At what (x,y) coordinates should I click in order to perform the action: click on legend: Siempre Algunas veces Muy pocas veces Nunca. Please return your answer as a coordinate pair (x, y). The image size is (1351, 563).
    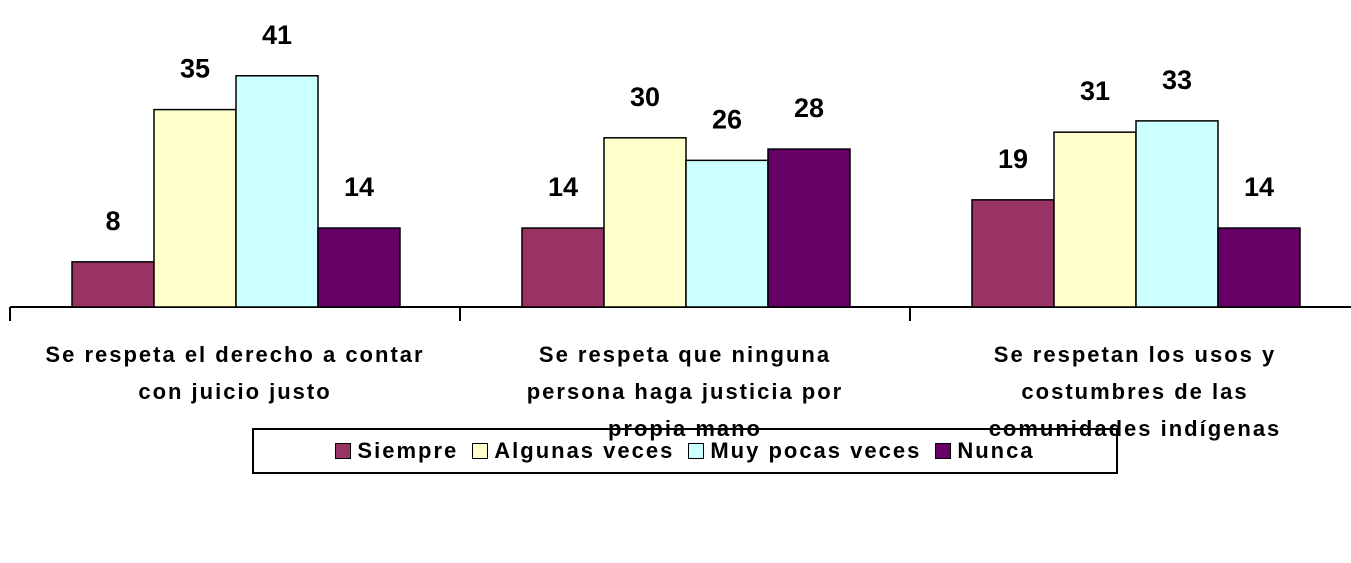
    Looking at the image, I should click on (685, 451).